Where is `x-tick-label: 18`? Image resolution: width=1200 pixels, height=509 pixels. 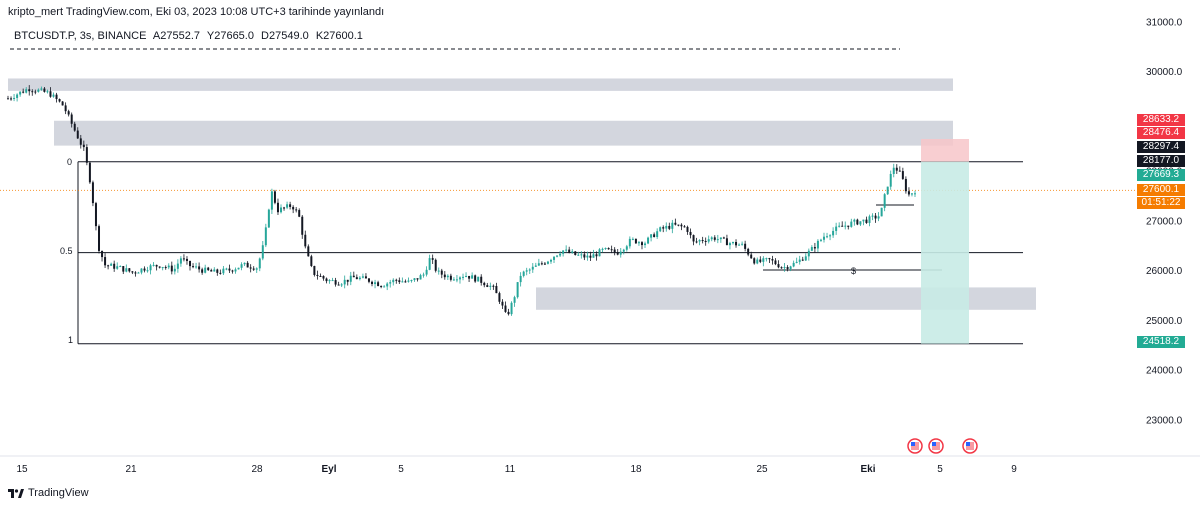
x-tick-label: 18 is located at coordinates (636, 469).